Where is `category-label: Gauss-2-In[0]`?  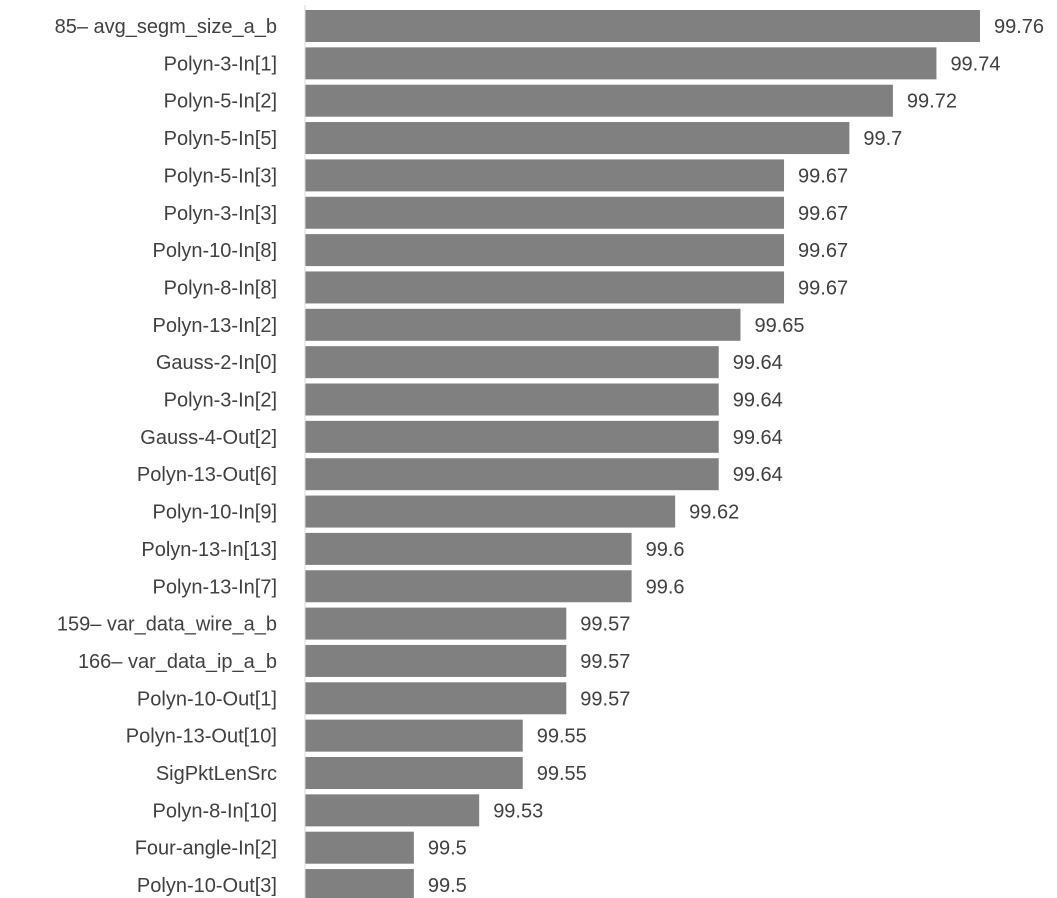
category-label: Gauss-2-In[0] is located at coordinates (216, 363).